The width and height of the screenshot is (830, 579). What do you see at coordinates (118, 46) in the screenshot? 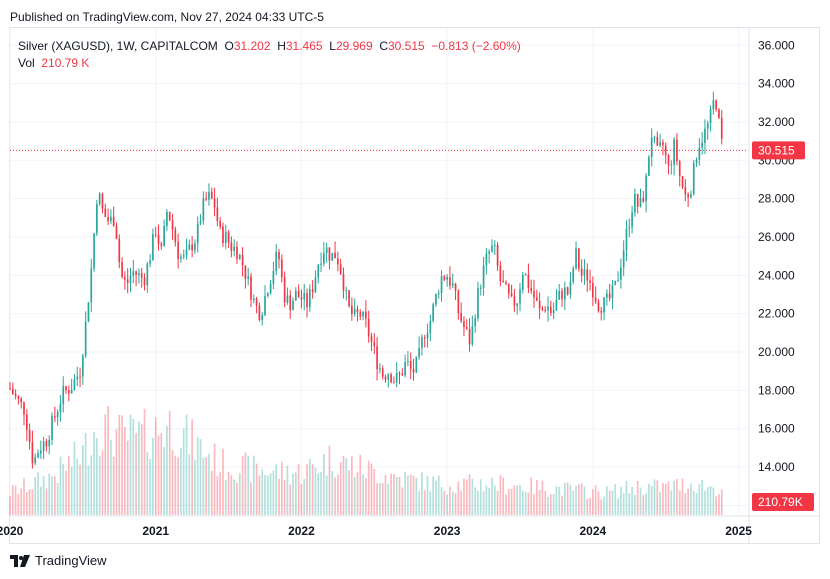
I see `legend-symbol: Silver (XAGUSD), 1W, CAPITALCOM` at bounding box center [118, 46].